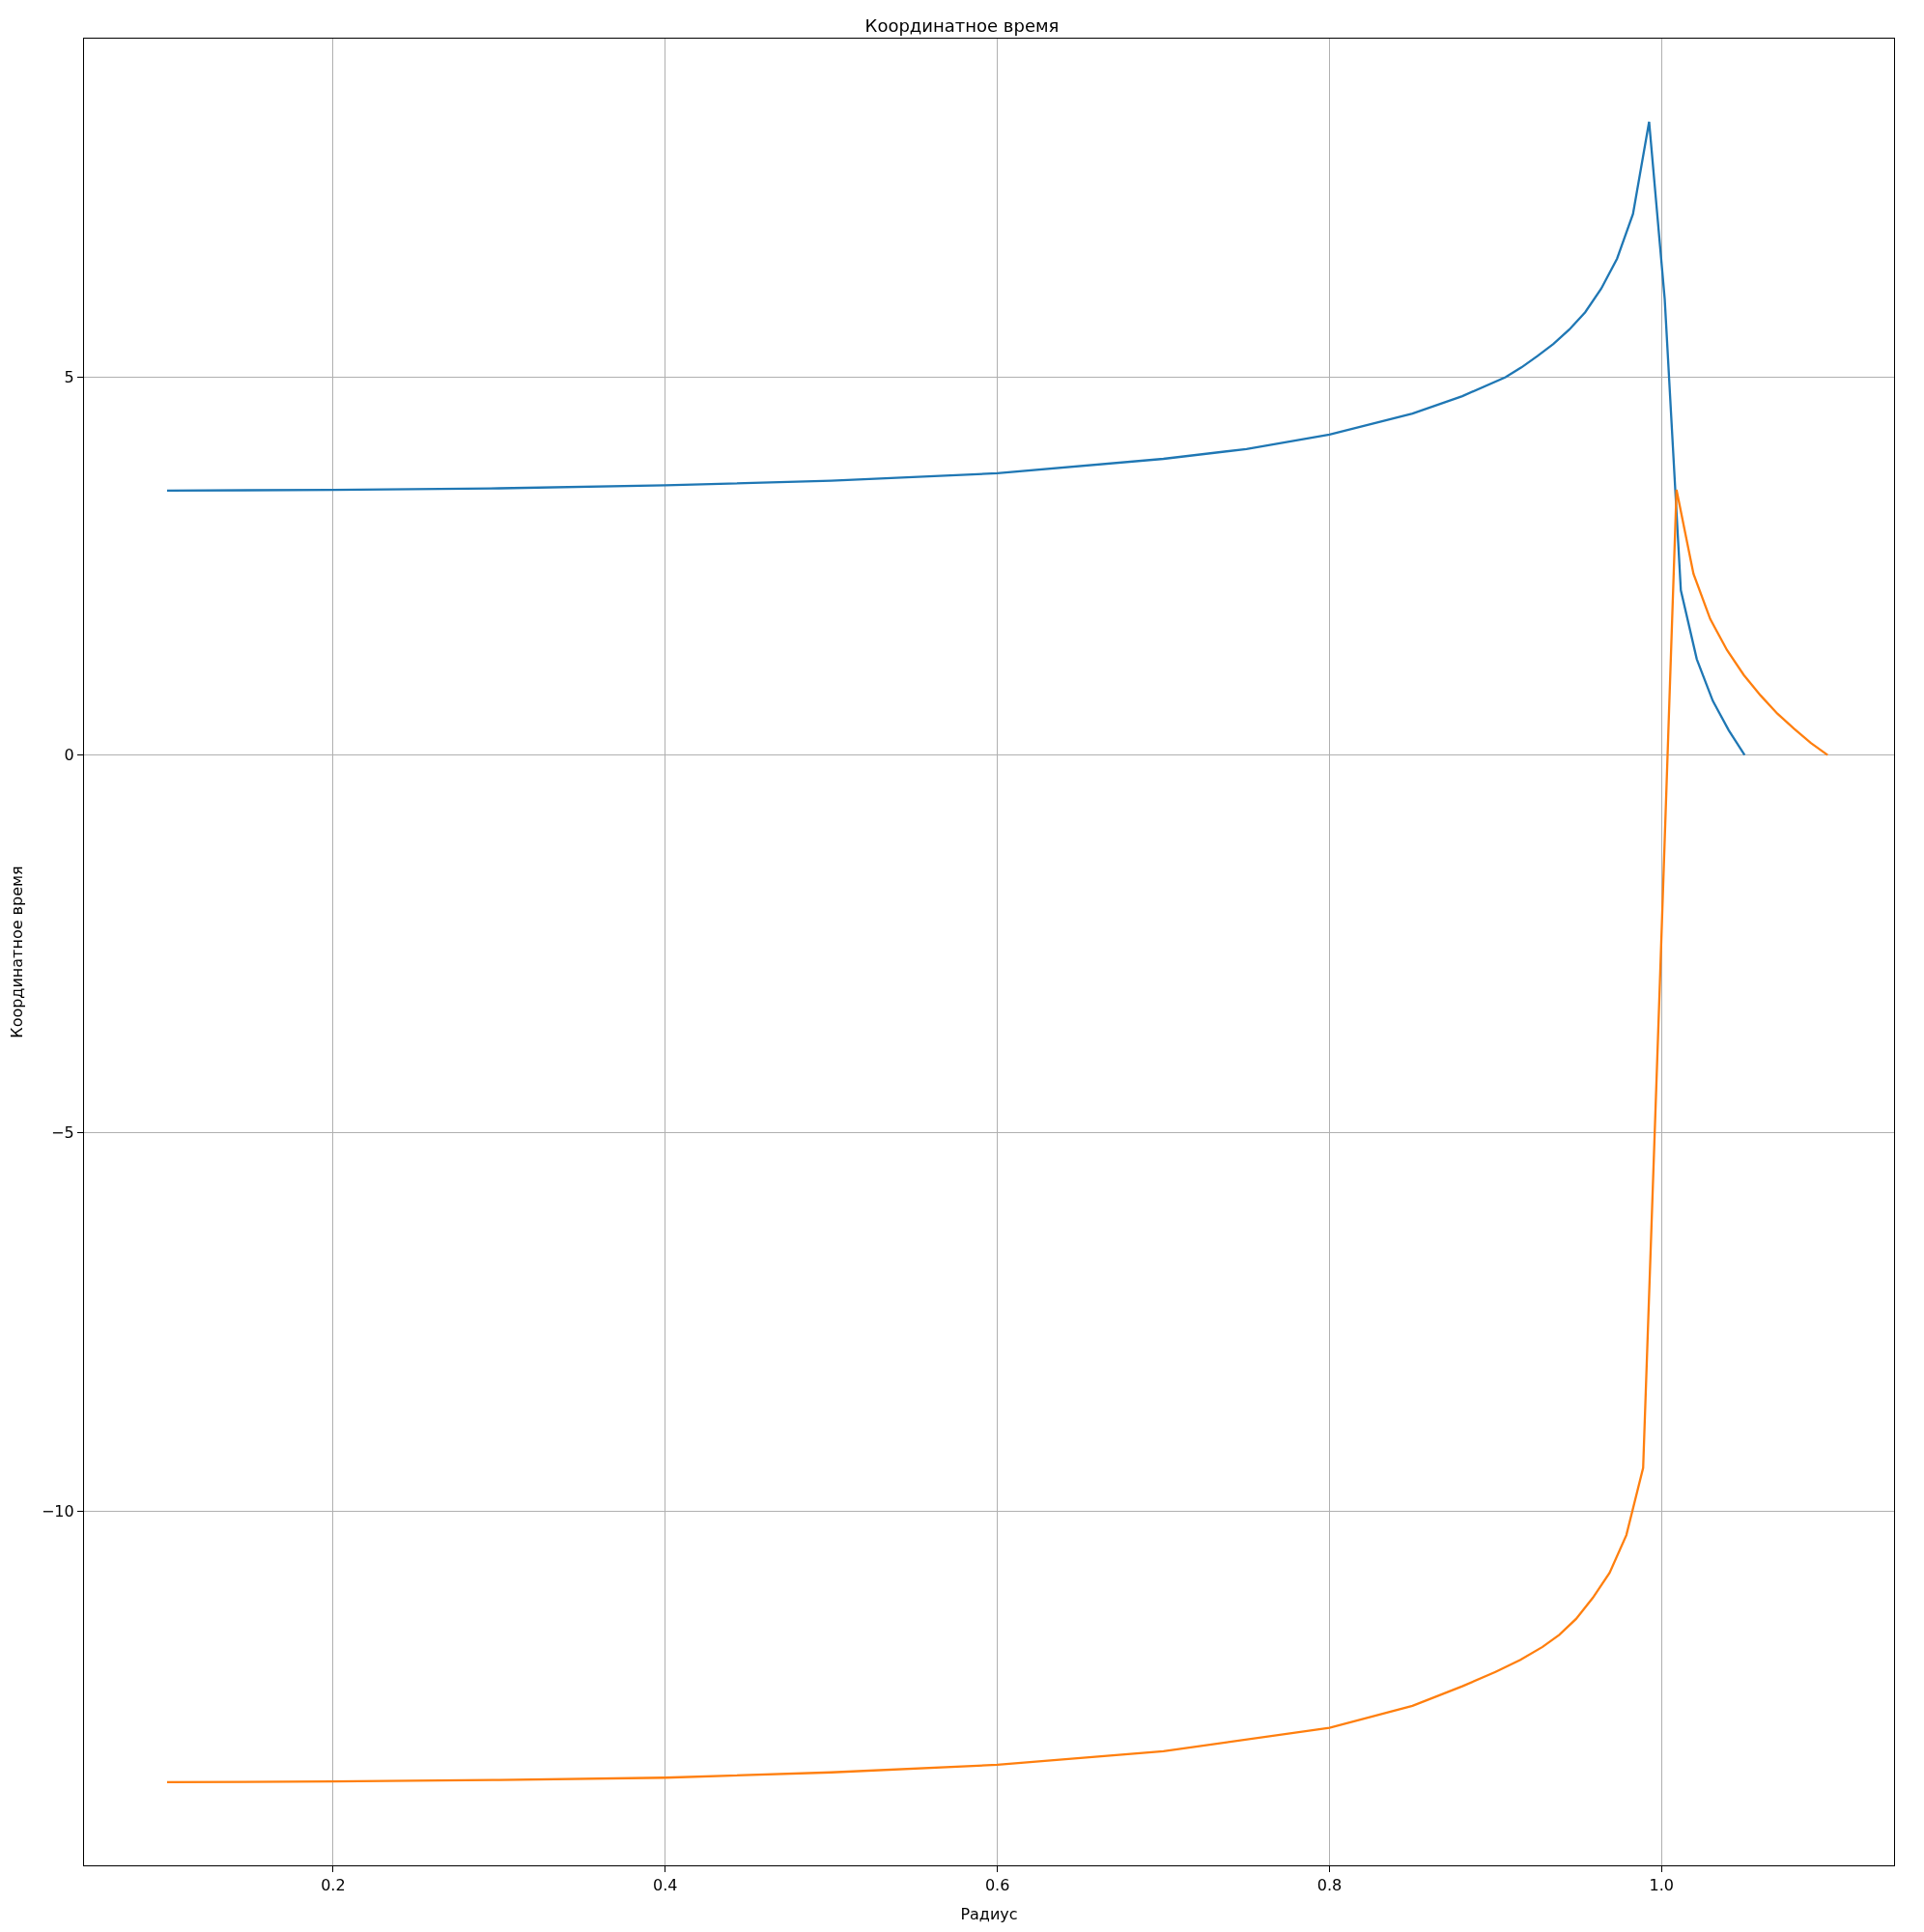  What do you see at coordinates (69, 377) in the screenshot?
I see `y-tick-label: 5` at bounding box center [69, 377].